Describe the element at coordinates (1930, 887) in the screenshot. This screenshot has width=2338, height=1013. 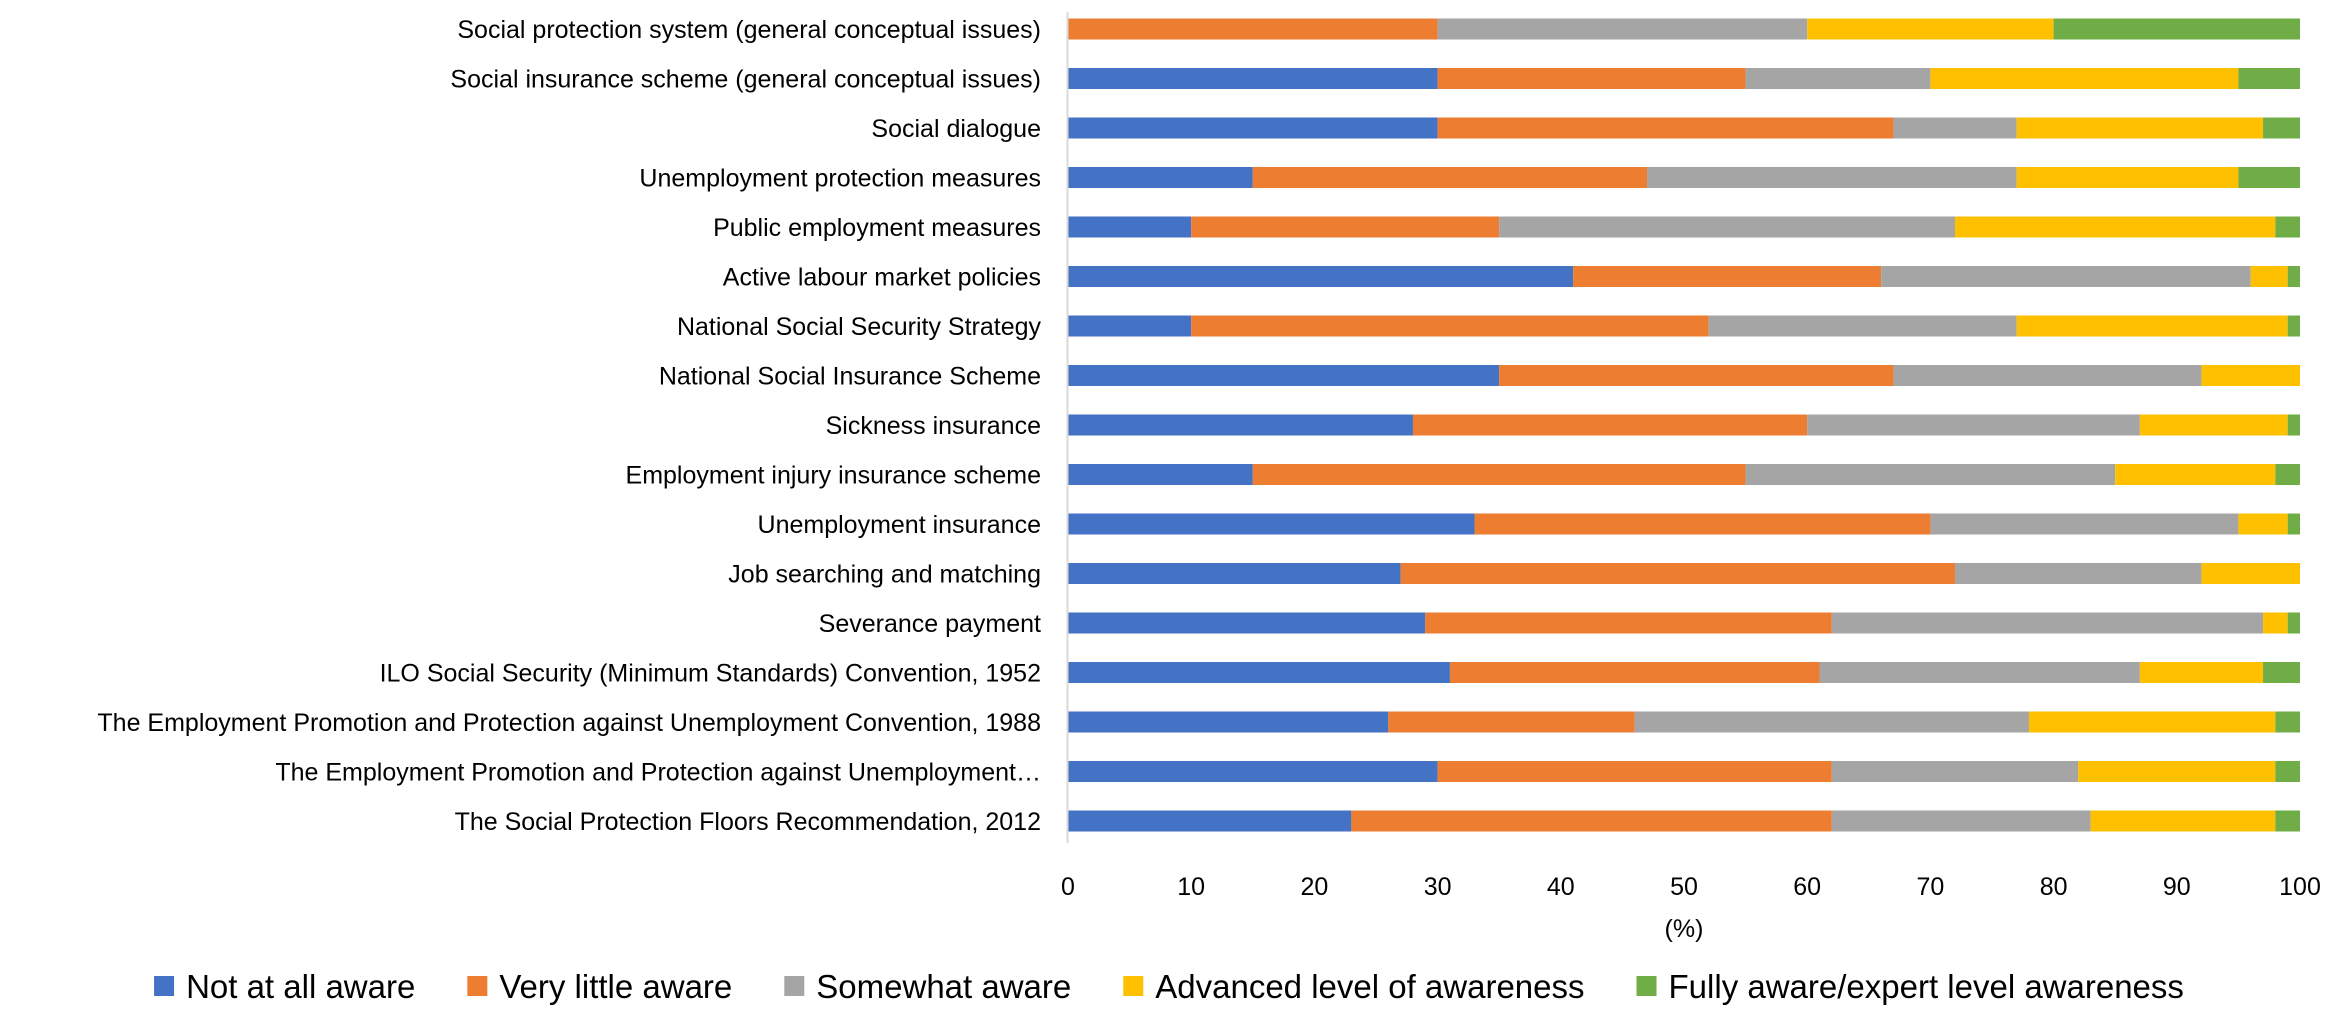
I see `x-tick-label: 70` at that location.